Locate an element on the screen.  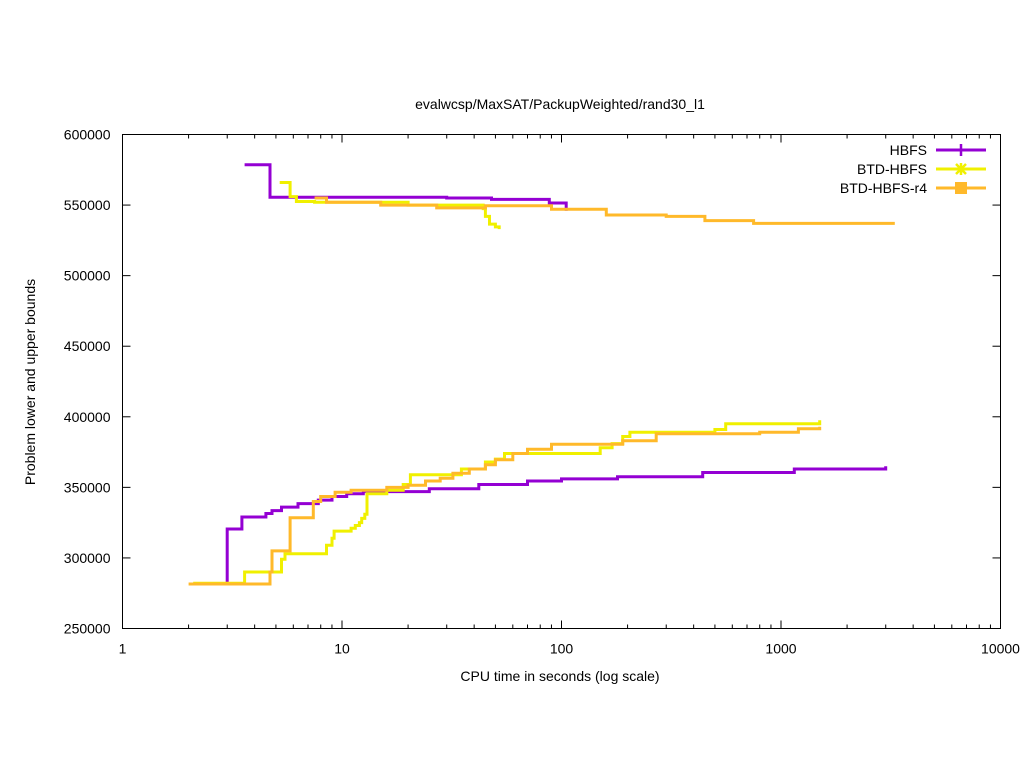
chart-title: evalwcsp/MaxSAT/PackupWeighted/rand30_l1 is located at coordinates (560, 104).